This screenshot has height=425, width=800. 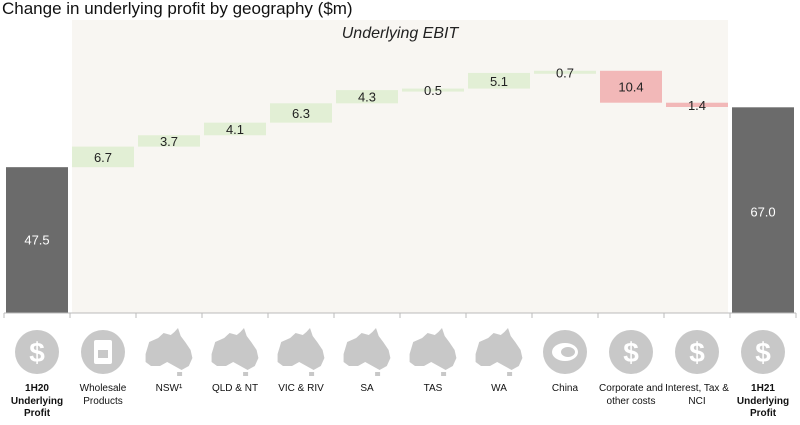 I want to click on category-label-11: 1H21 Underlying Profit, so click(x=763, y=401).